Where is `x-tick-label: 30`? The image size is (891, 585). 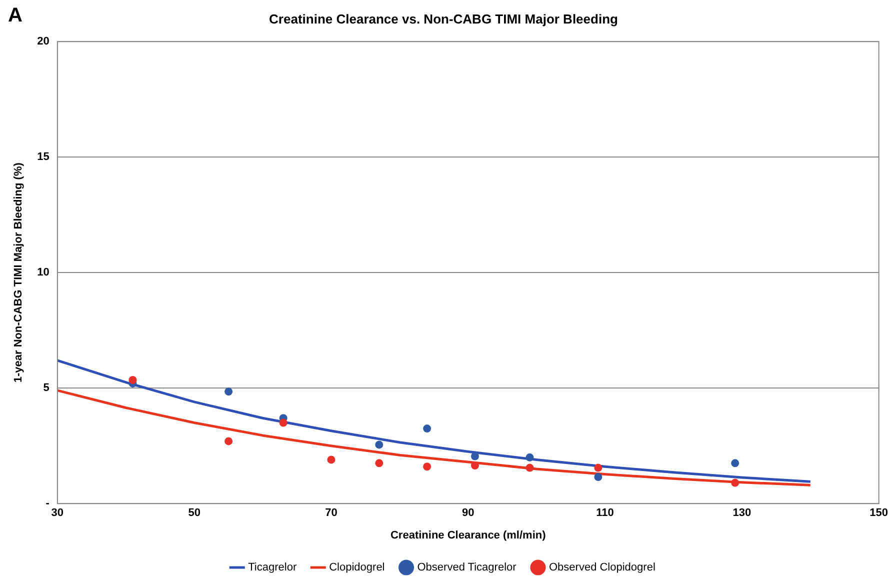
x-tick-label: 30 is located at coordinates (57, 513).